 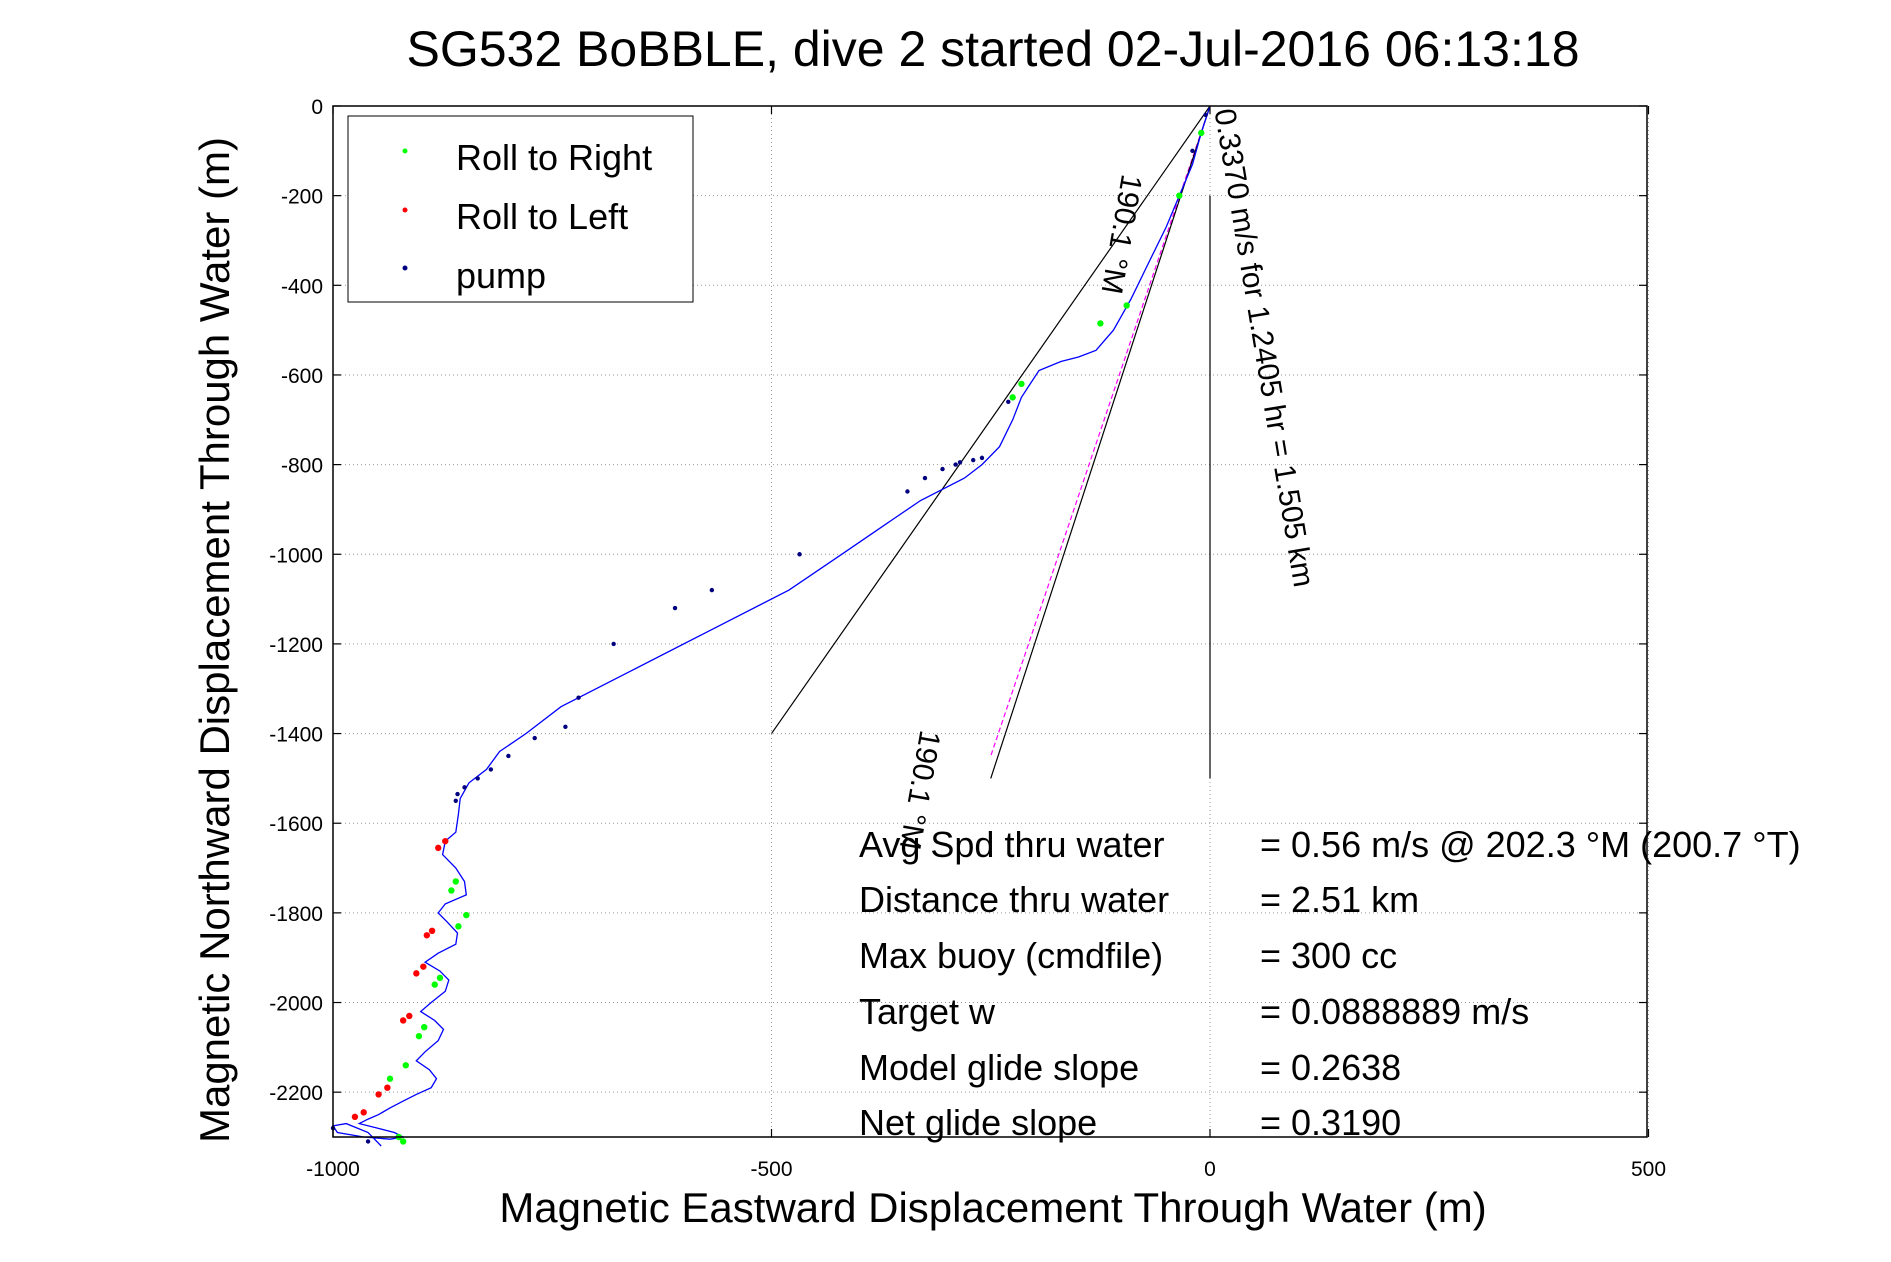 I want to click on legend-marker-roll-left, so click(x=405, y=210).